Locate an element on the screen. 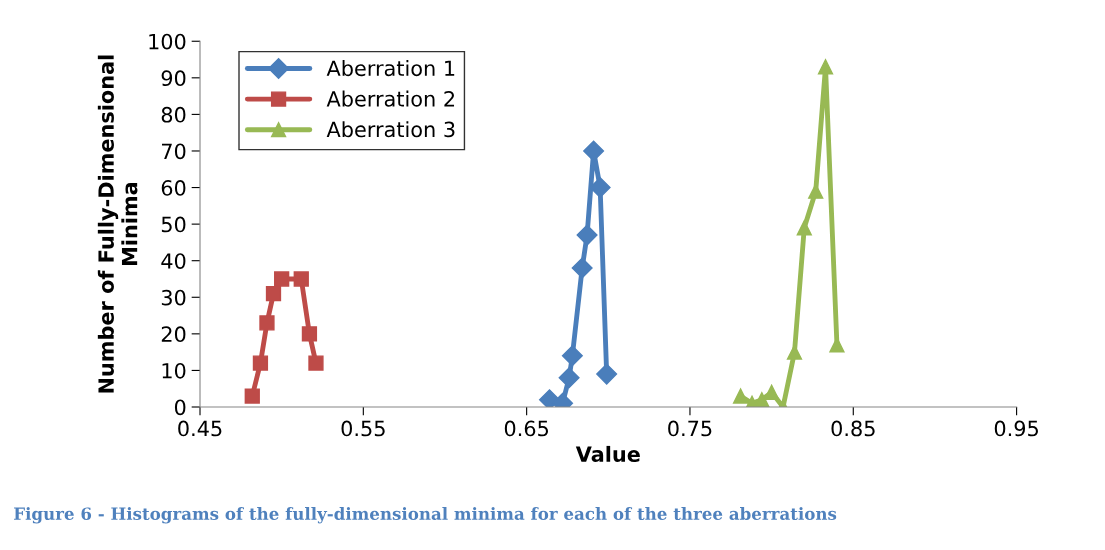  x-axis-title: Value is located at coordinates (607, 454).